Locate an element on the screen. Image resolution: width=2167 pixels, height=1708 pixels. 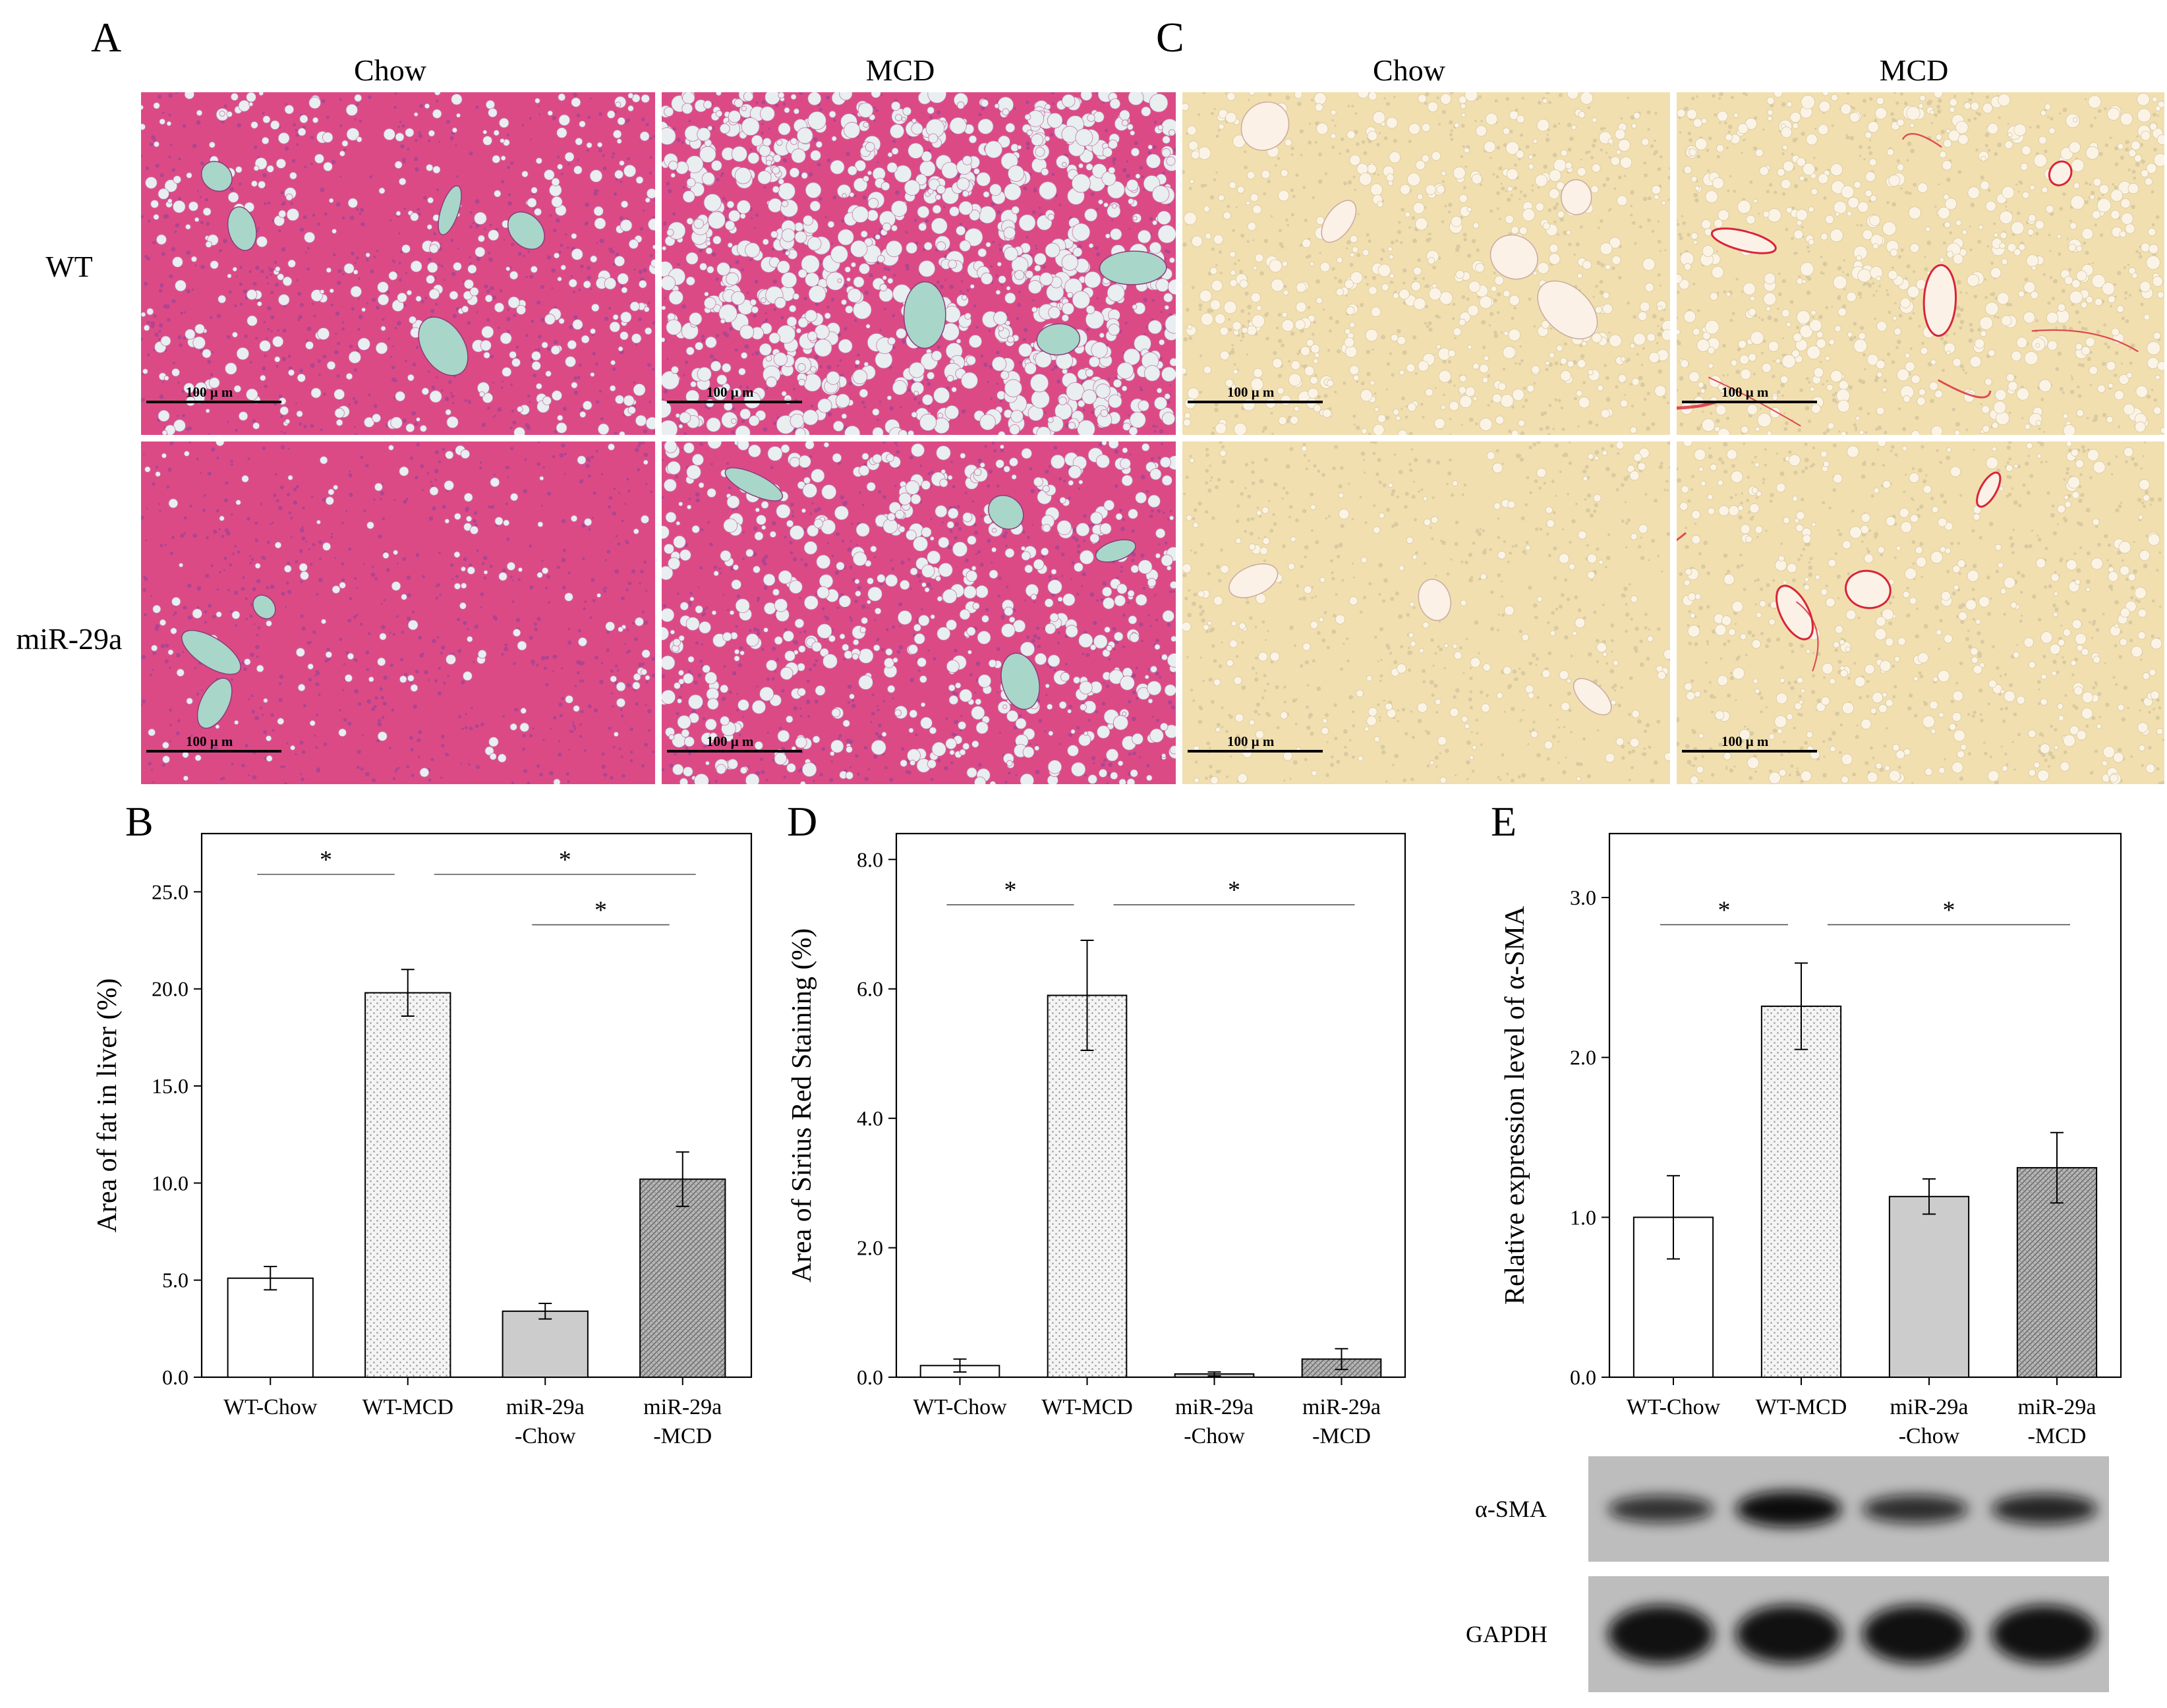
panel-letter-d: D is located at coordinates (802, 821).